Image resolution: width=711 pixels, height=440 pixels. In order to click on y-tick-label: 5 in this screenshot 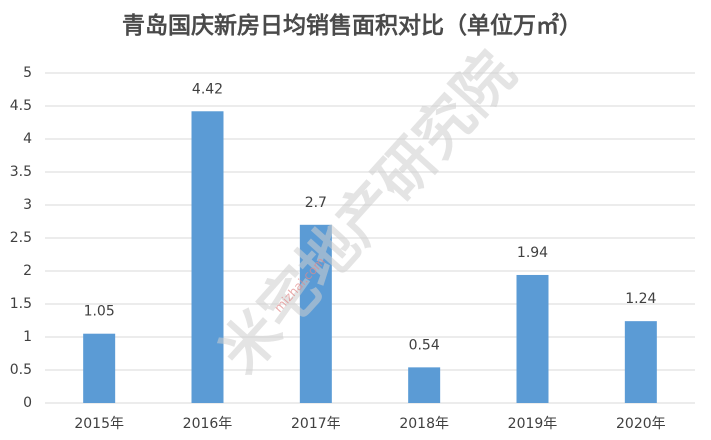, I will do `click(27, 73)`.